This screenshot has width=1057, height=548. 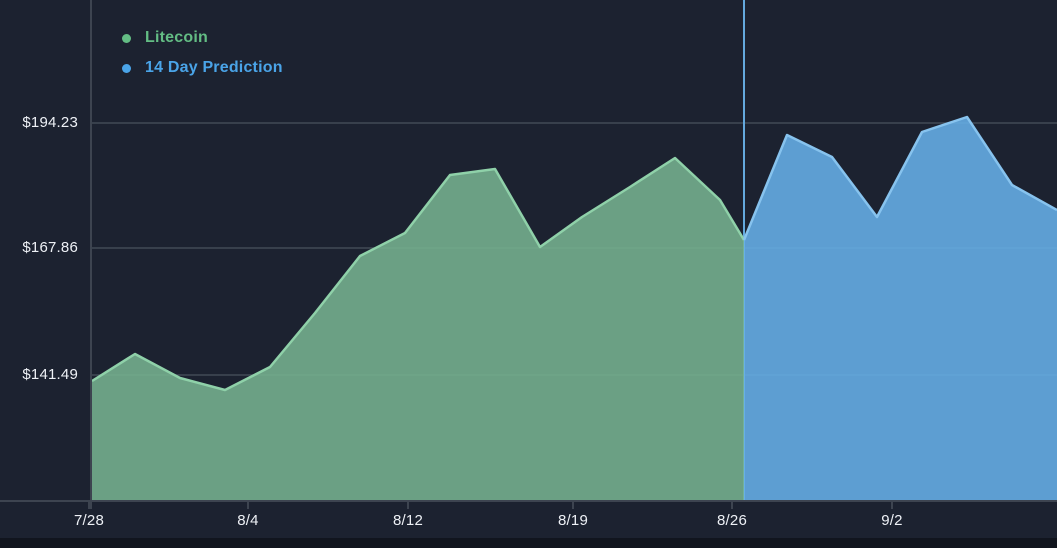 What do you see at coordinates (50, 122) in the screenshot?
I see `y-axis-label: $194.23` at bounding box center [50, 122].